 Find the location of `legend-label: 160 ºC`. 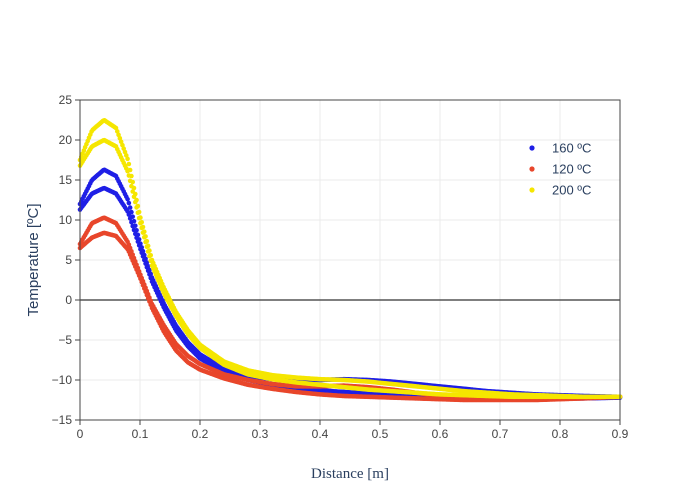

legend-label: 160 ºC is located at coordinates (571, 148).